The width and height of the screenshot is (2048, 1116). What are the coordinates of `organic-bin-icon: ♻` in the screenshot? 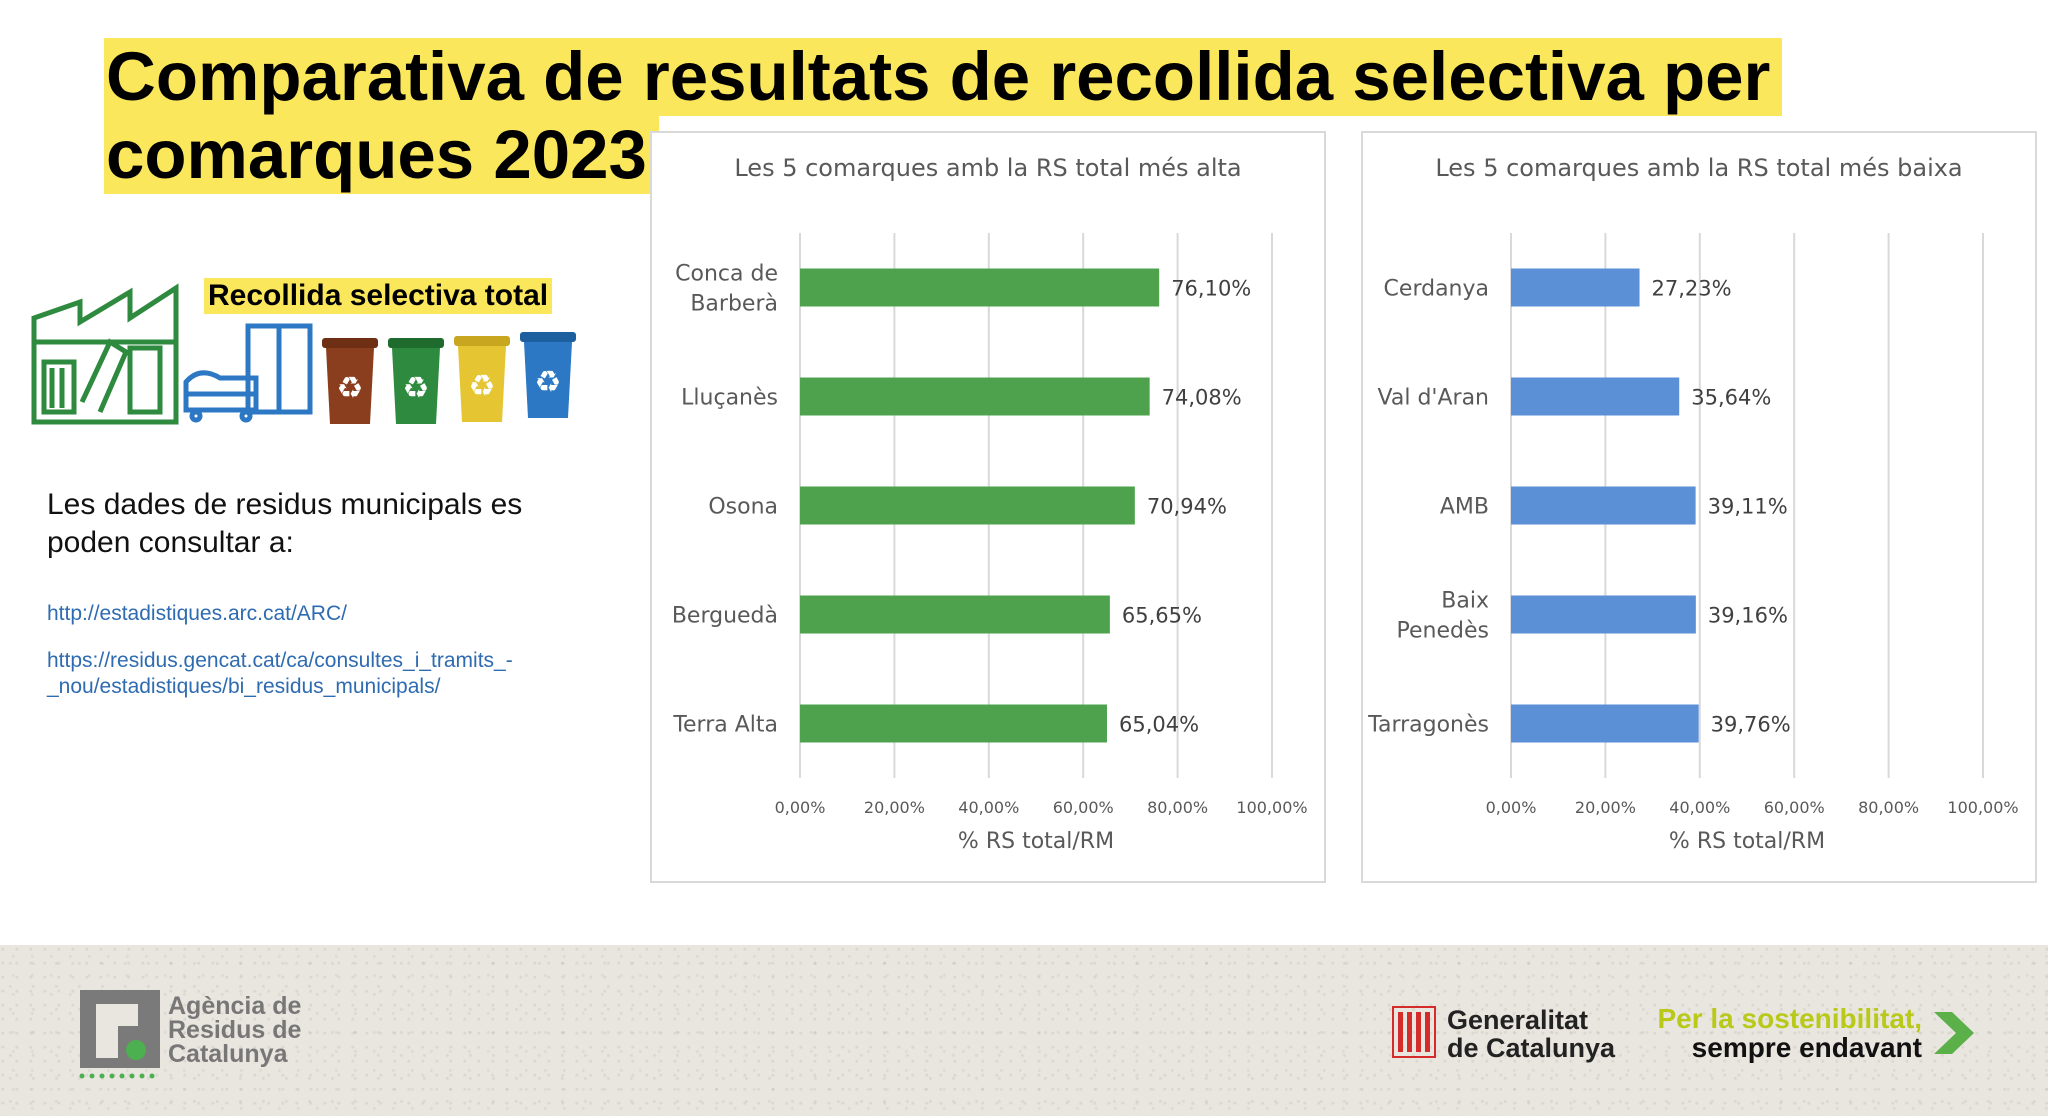 It's located at (350, 381).